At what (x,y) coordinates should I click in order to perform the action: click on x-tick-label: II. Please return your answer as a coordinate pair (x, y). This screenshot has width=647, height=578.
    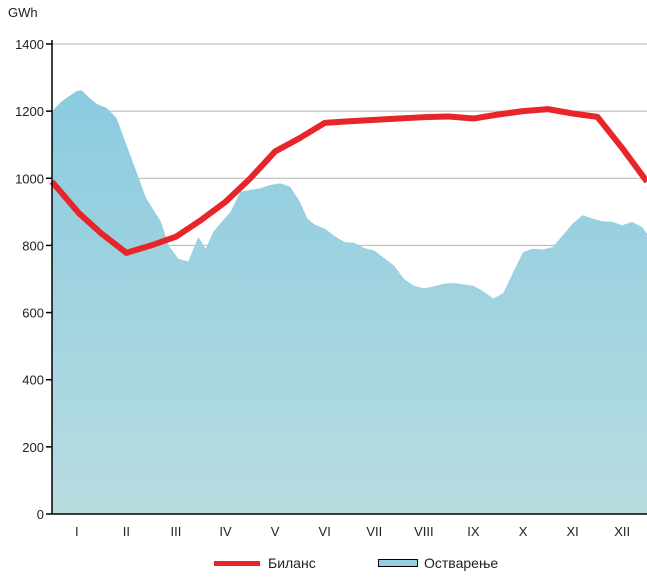
    Looking at the image, I should click on (126, 531).